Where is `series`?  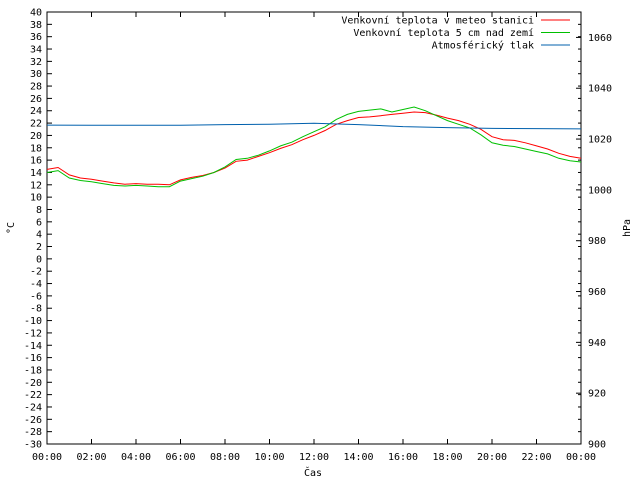 series is located at coordinates (314, 147).